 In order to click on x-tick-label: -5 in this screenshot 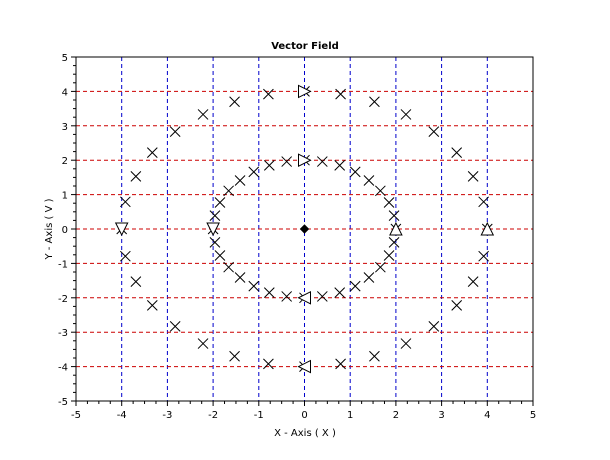, I will do `click(76, 415)`.